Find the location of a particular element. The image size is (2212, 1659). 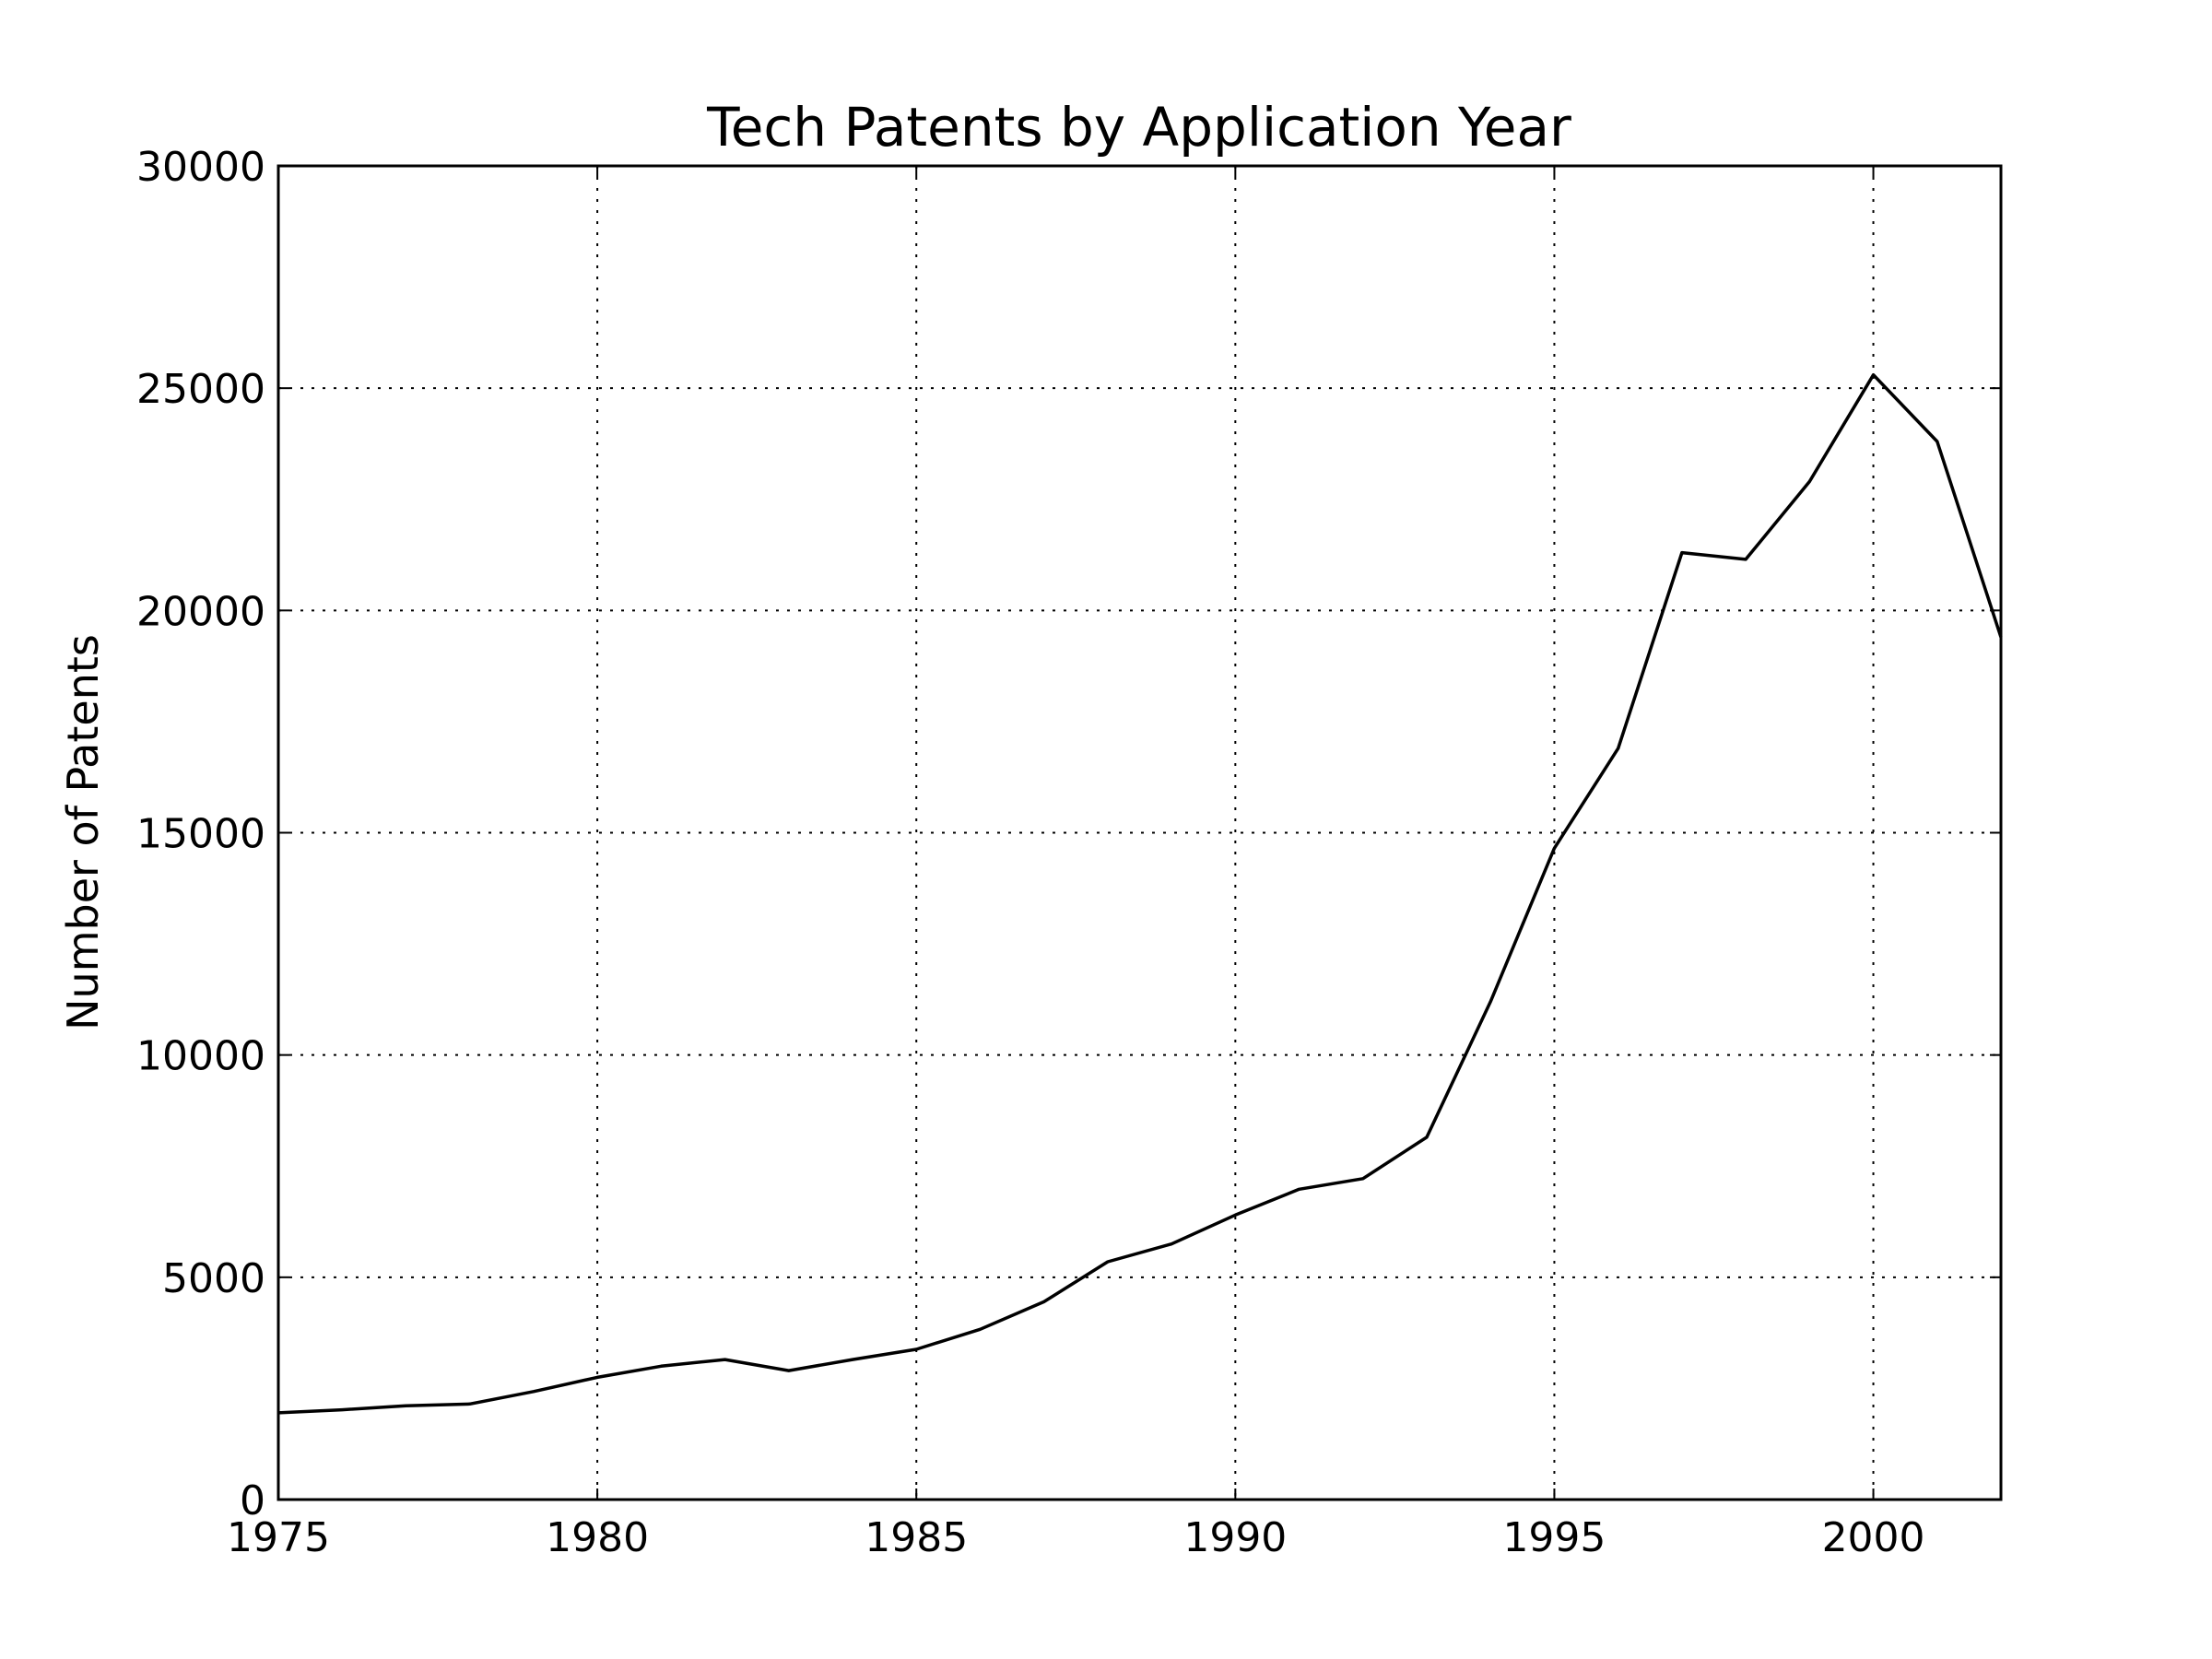

x-tick-label: 1995 is located at coordinates (1554, 1537).